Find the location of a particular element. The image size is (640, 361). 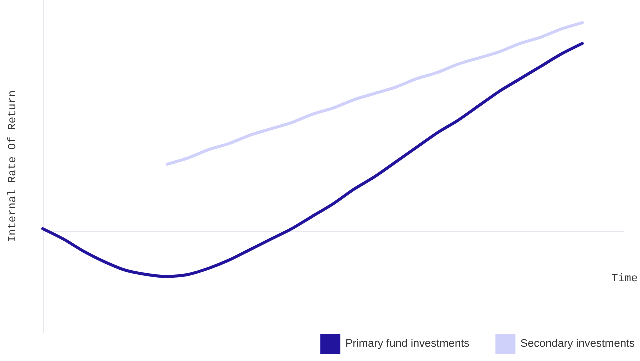

y-axis-title: Internal Rate Of Return is located at coordinates (14, 166).